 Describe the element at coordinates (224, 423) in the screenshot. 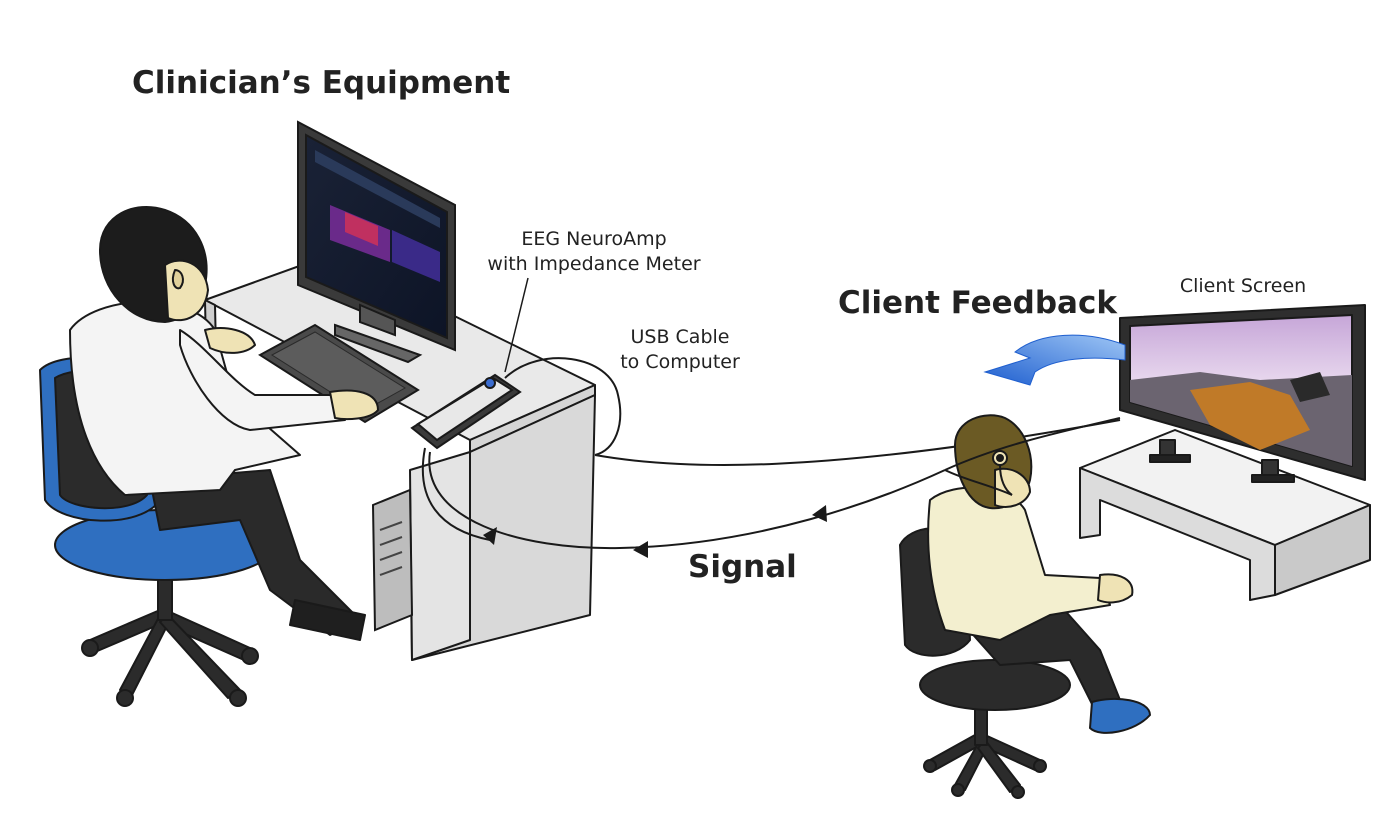

I see `clinician-person` at that location.